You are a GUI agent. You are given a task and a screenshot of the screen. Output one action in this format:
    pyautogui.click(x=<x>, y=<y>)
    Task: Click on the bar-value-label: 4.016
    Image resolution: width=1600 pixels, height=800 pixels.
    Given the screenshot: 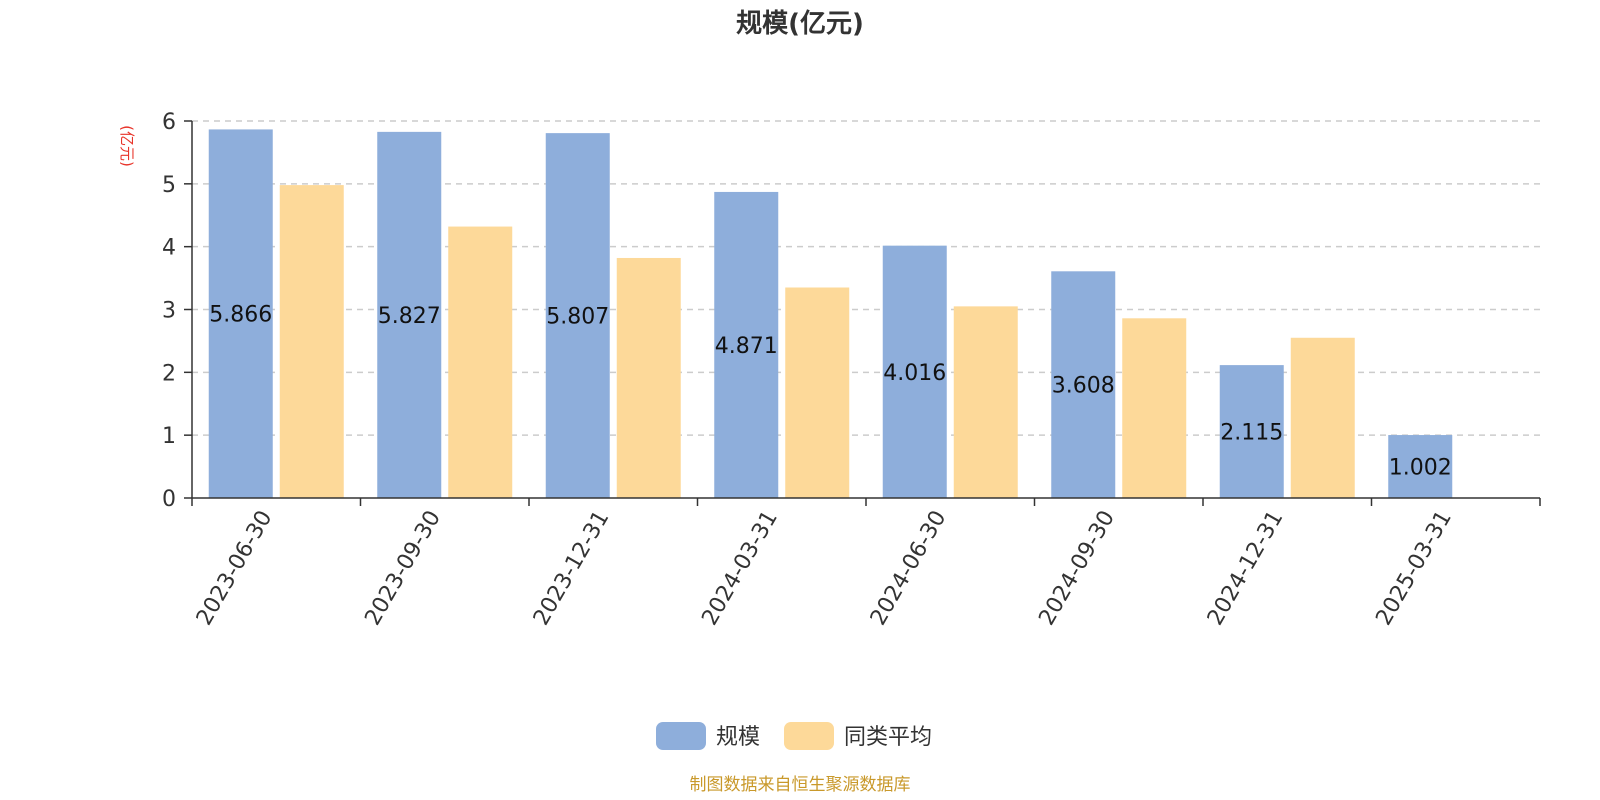 What is the action you would take?
    pyautogui.click(x=914, y=373)
    